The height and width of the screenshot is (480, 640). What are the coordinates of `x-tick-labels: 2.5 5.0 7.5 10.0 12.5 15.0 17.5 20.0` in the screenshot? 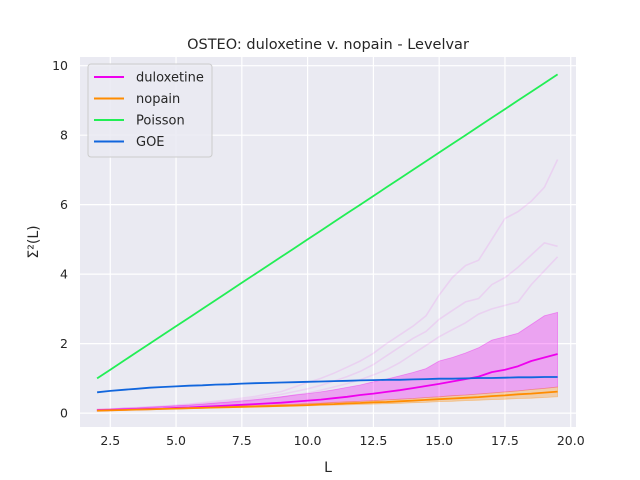 It's located at (342, 440).